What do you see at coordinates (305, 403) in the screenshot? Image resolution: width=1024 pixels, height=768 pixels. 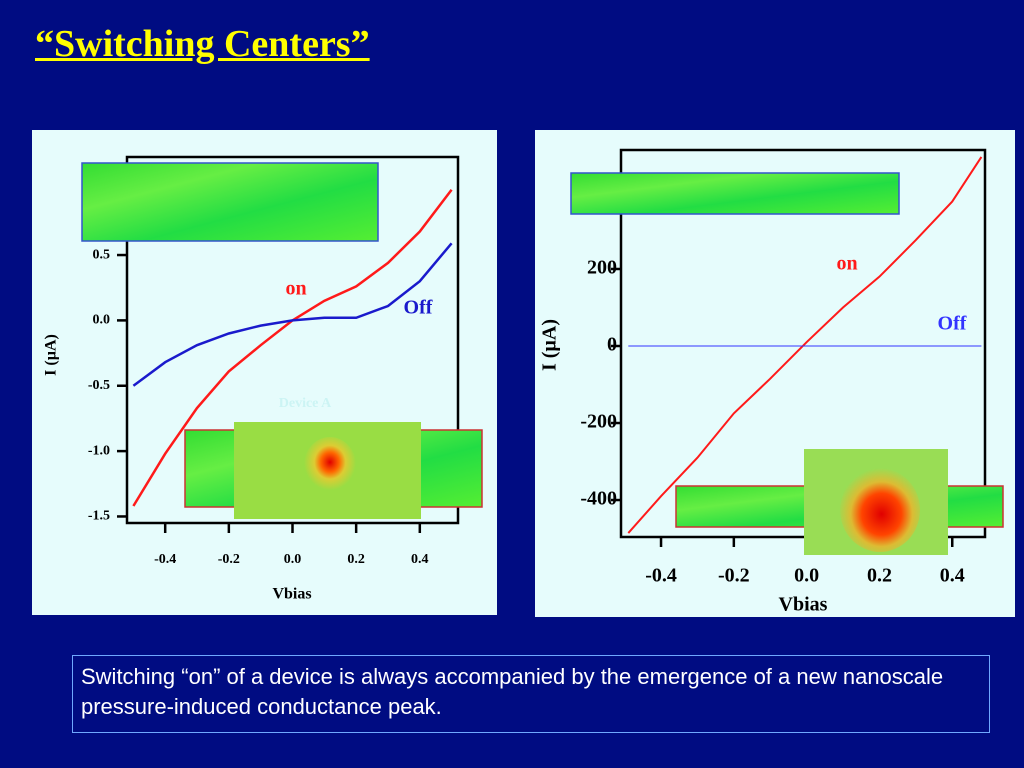 I see `annotation: Device A` at bounding box center [305, 403].